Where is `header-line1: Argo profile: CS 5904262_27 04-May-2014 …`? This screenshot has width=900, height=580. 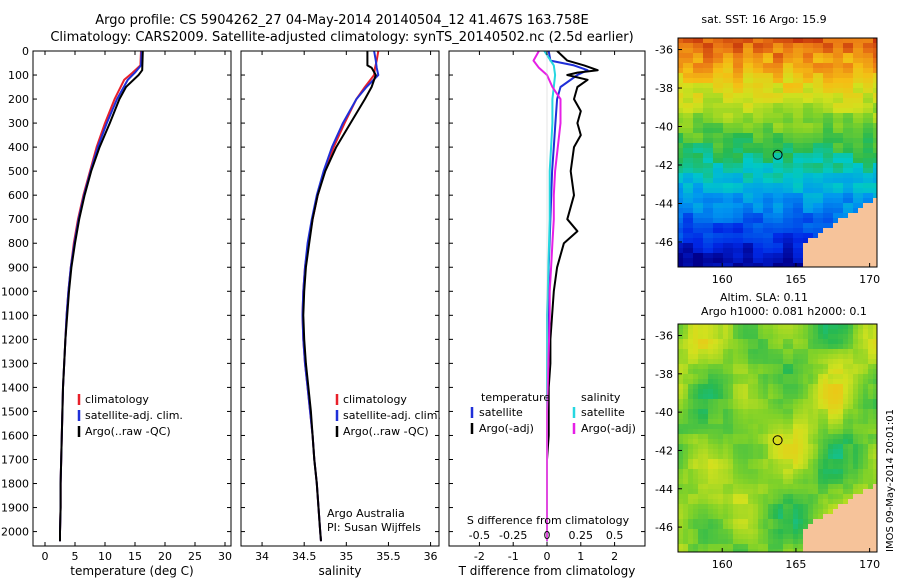 header-line1: Argo profile: CS 5904262_27 04-May-2014 … is located at coordinates (341, 20).